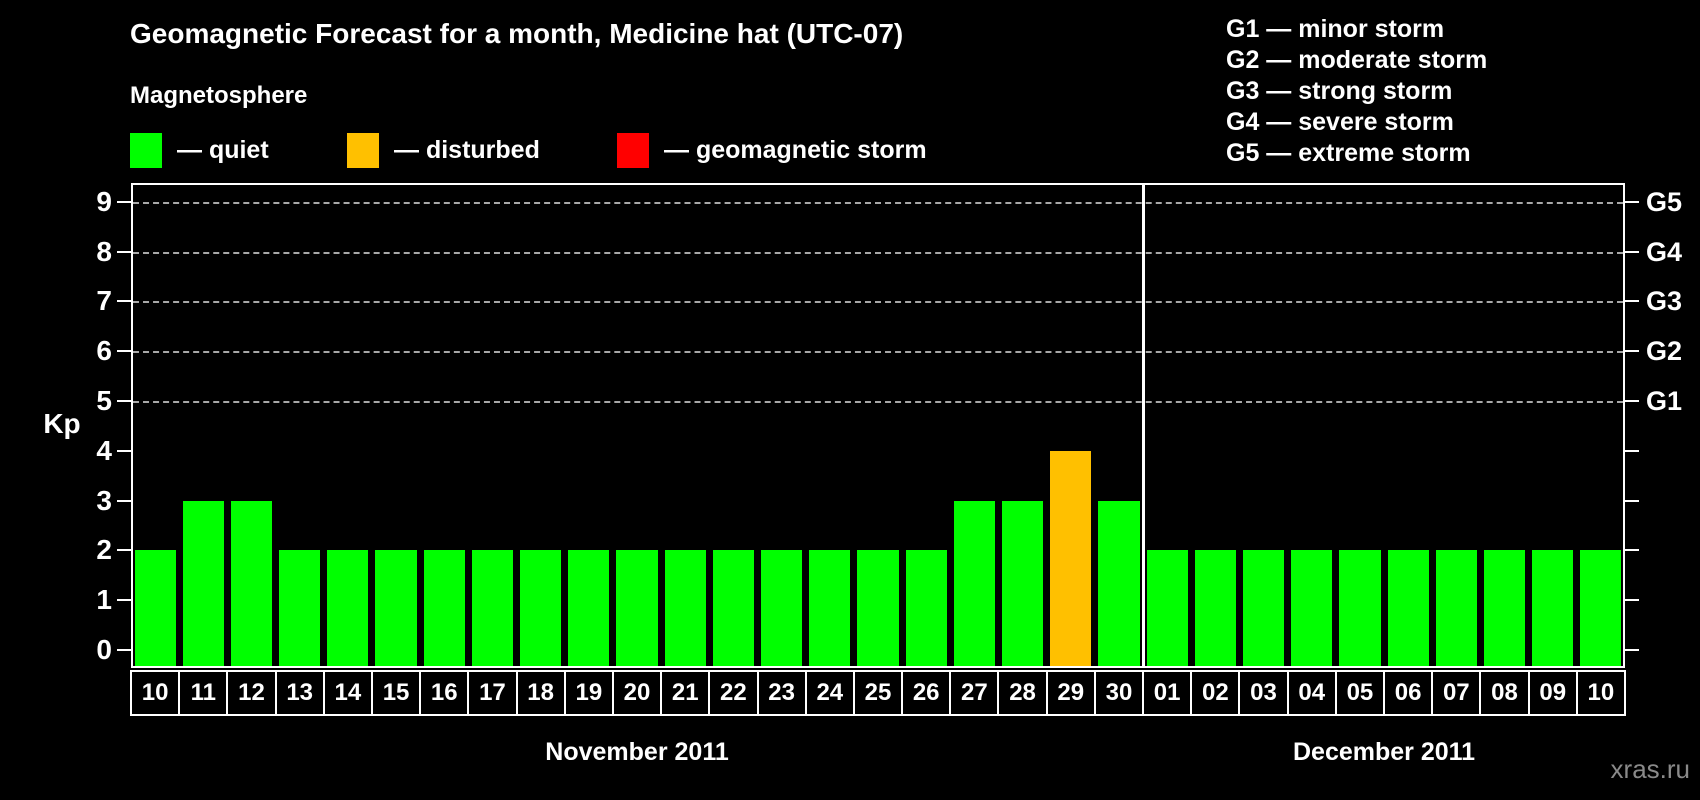 The width and height of the screenshot is (1700, 800). Describe the element at coordinates (299, 693) in the screenshot. I see `day-label-nov-13: 13` at that location.